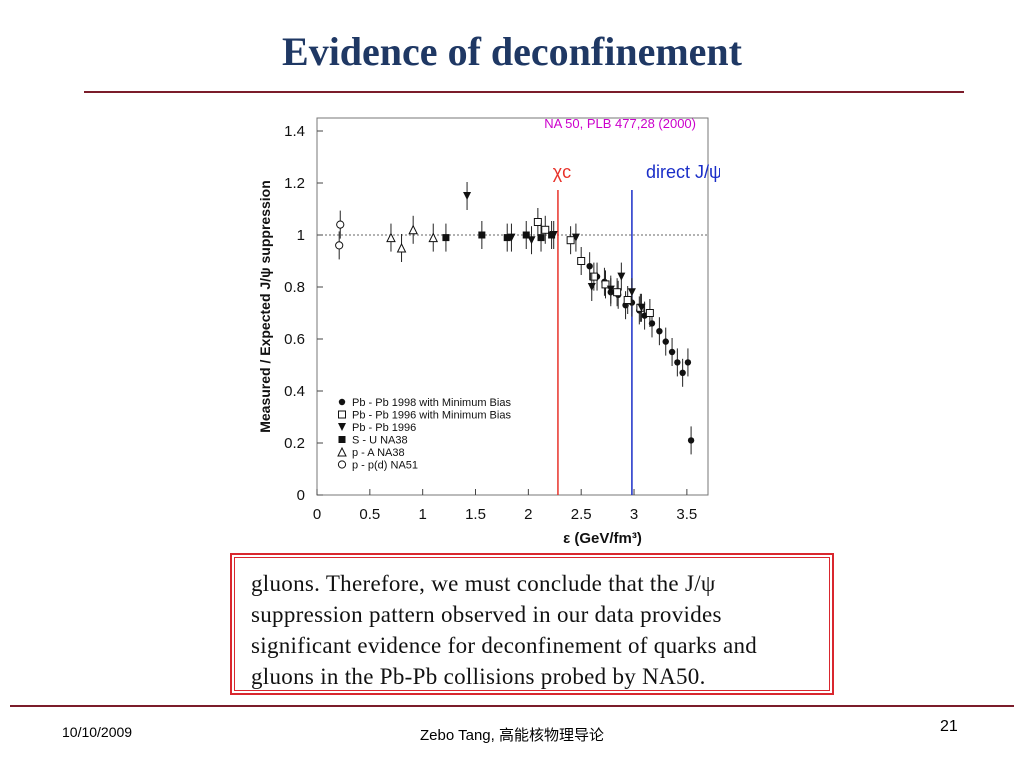 This screenshot has height=768, width=1024. Describe the element at coordinates (294, 443) in the screenshot. I see `y-tick-label: 0.2` at that location.